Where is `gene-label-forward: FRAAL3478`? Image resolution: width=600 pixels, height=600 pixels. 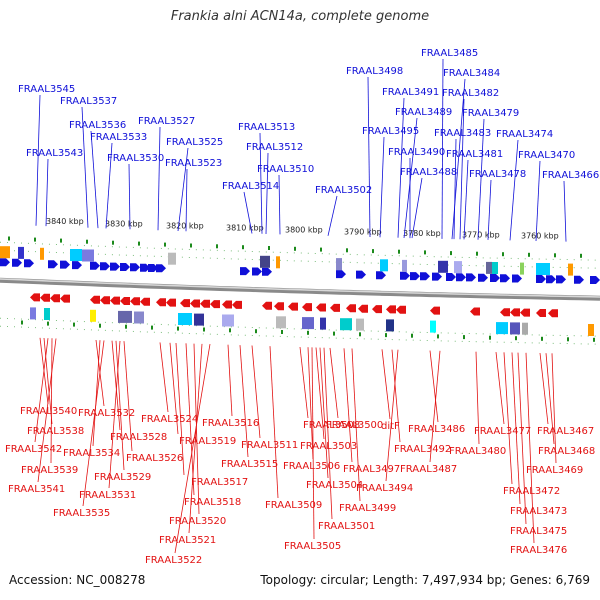 gene-label-forward: FRAAL3478 is located at coordinates (497, 174).